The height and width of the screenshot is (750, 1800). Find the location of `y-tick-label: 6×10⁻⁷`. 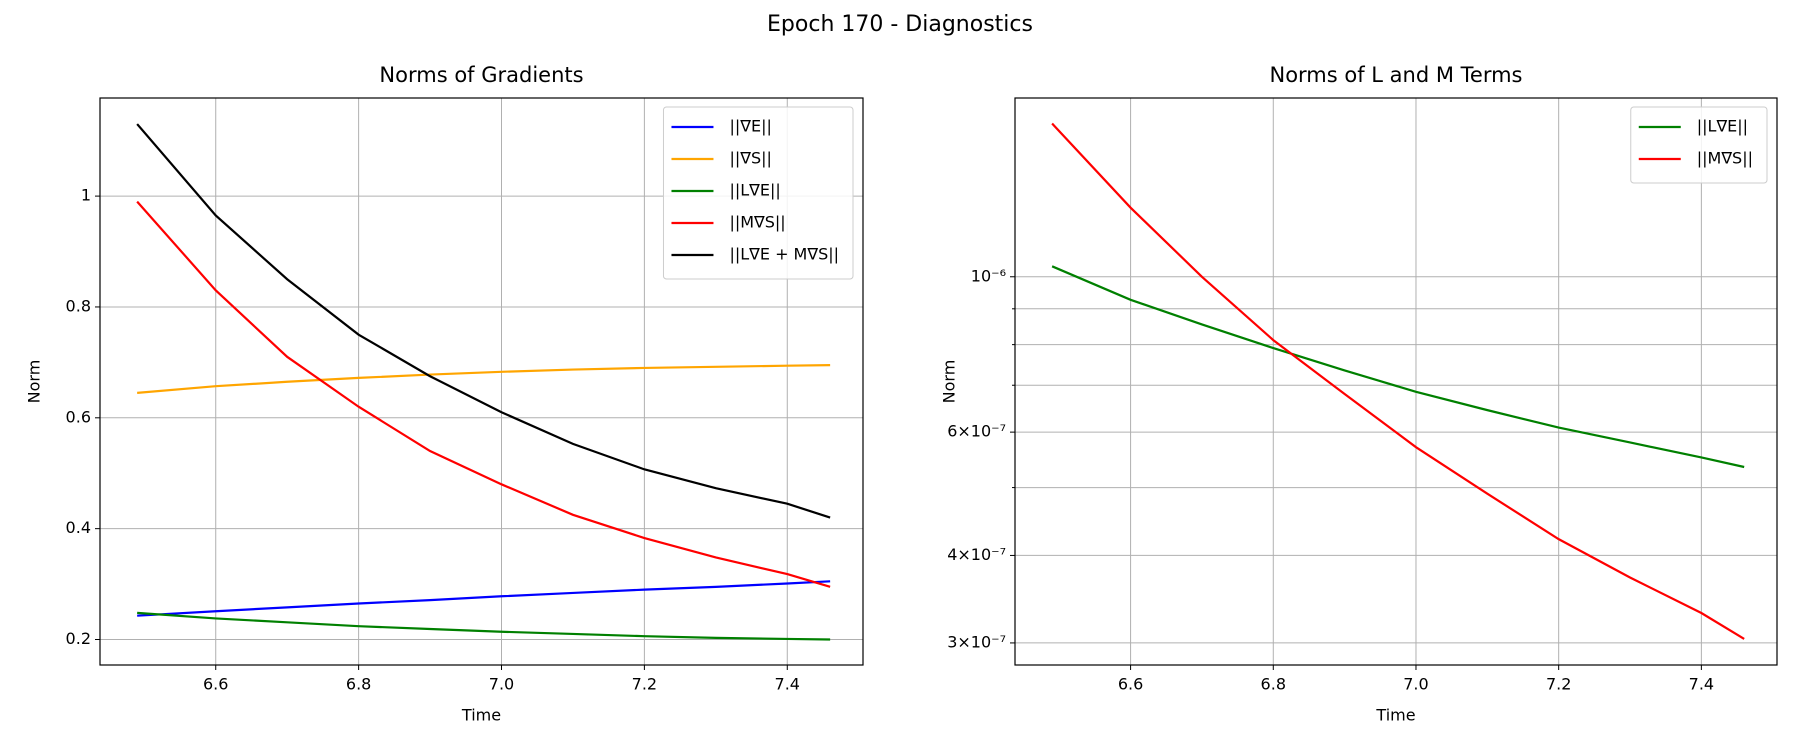

y-tick-label: 6×10⁻⁷ is located at coordinates (976, 431).